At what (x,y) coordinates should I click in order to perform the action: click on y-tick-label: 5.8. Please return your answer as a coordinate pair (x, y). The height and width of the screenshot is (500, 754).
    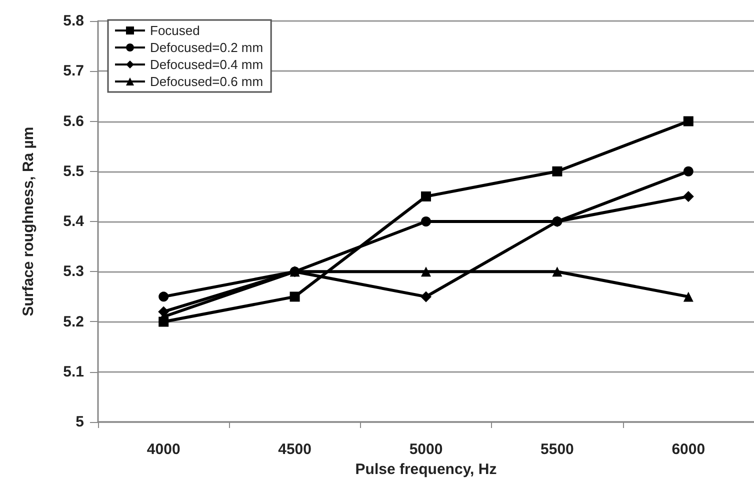
    Looking at the image, I should click on (73, 21).